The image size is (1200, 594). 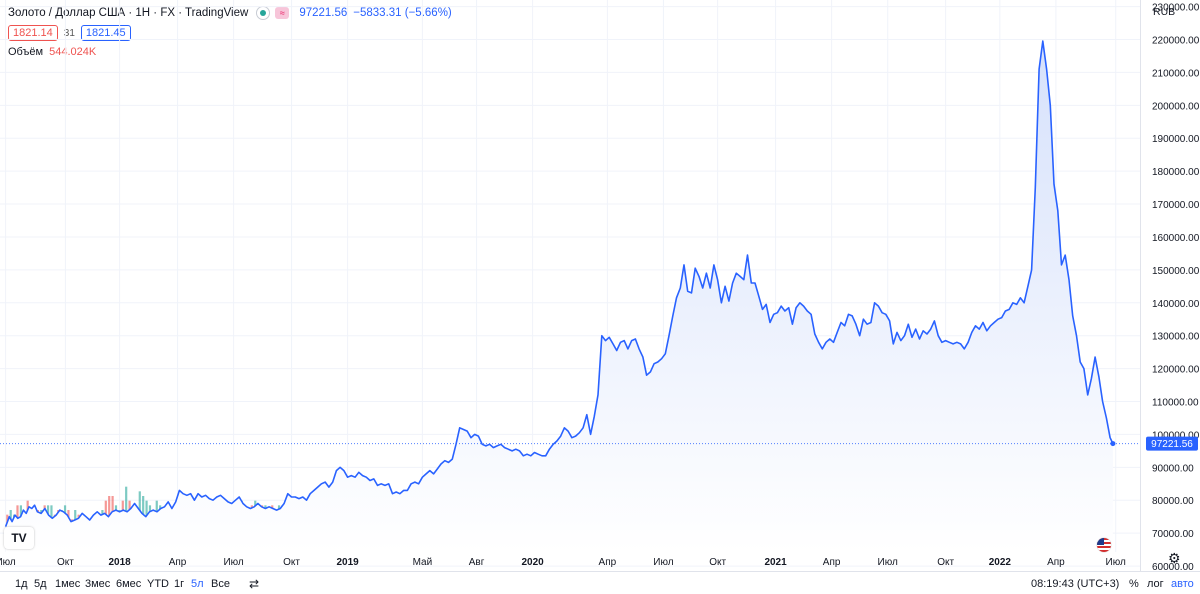 I want to click on us-flag-icon, so click(x=1104, y=545).